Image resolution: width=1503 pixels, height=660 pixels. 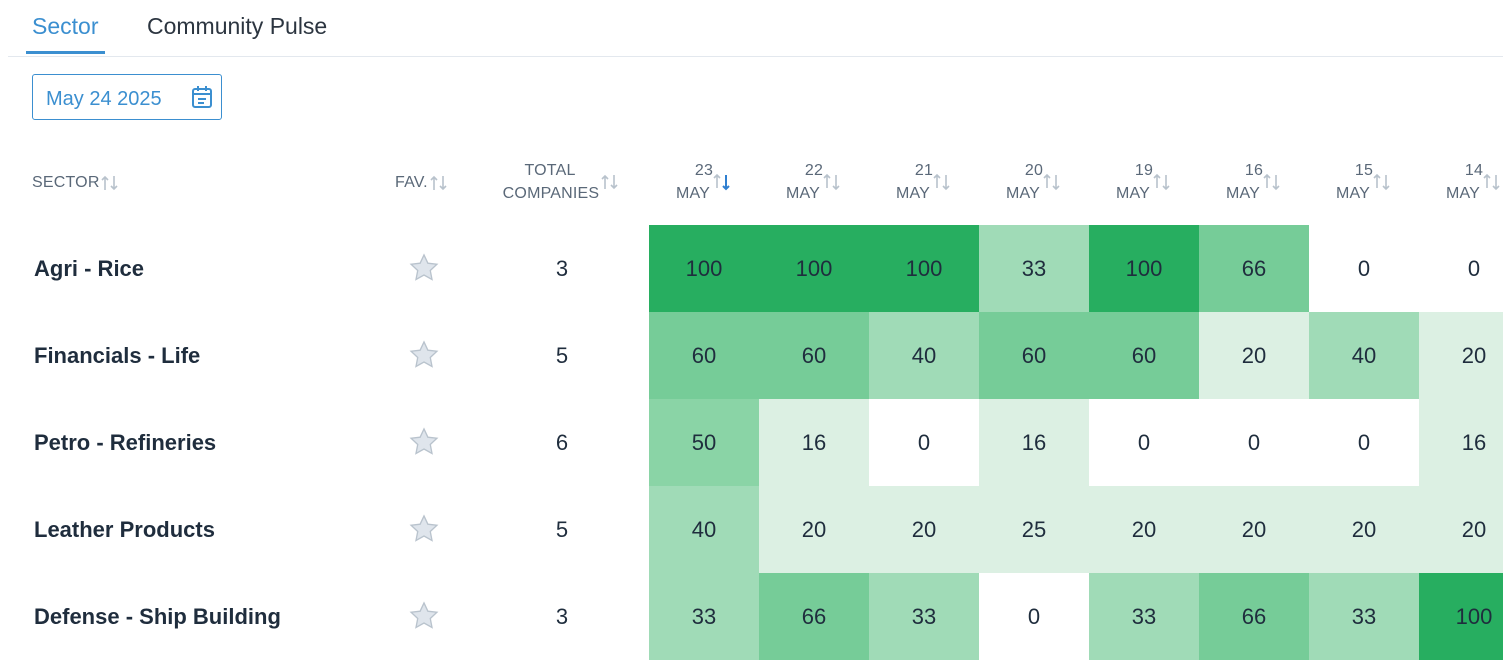 I want to click on date-picker: May 24 2025, so click(x=127, y=97).